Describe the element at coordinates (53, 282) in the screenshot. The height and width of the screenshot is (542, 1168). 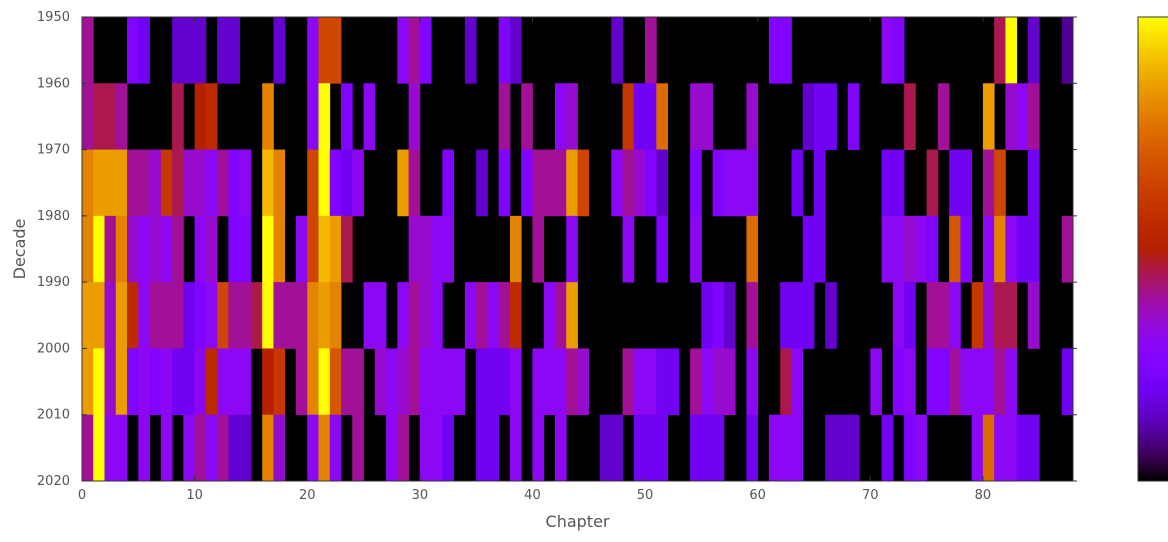
I see `y-tick-label: 1990` at that location.